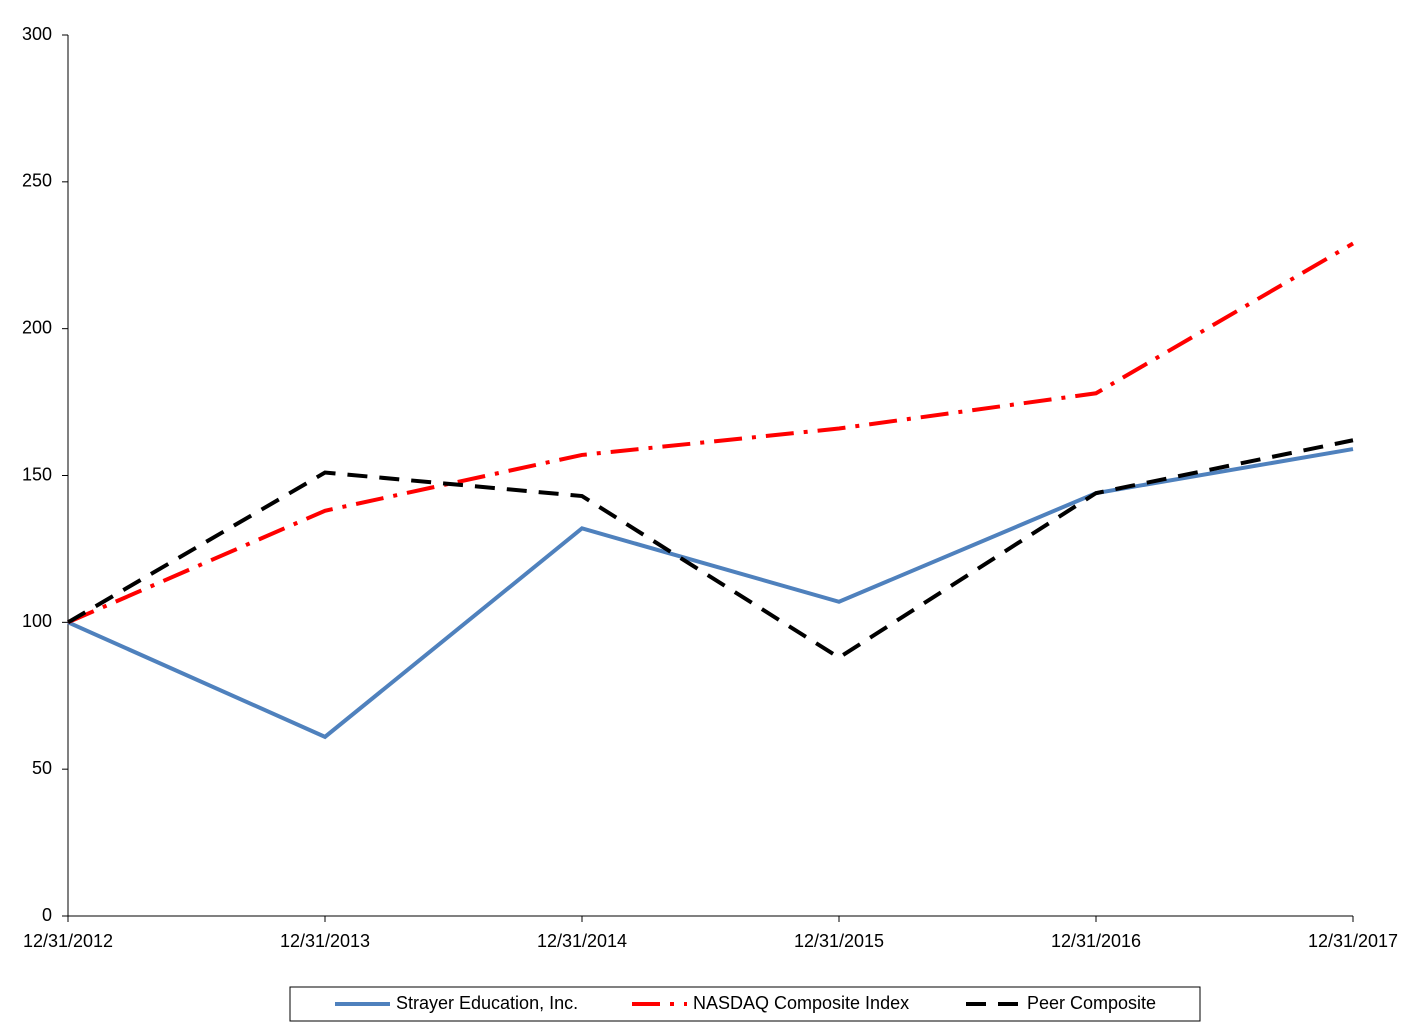 This screenshot has width=1422, height=1033. I want to click on y-tick-label: 150, so click(37, 474).